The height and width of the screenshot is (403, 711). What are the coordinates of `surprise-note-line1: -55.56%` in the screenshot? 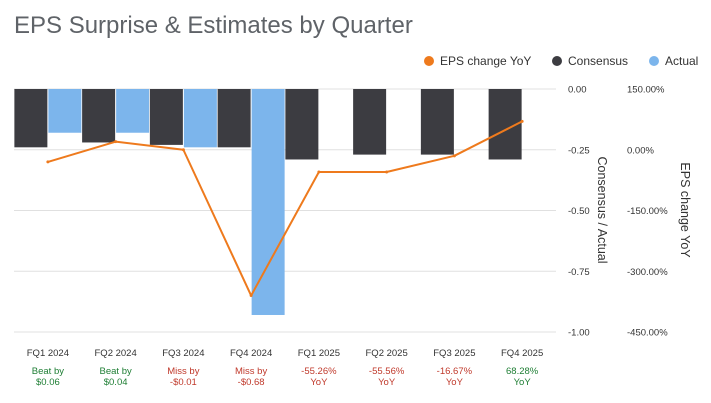 It's located at (387, 371).